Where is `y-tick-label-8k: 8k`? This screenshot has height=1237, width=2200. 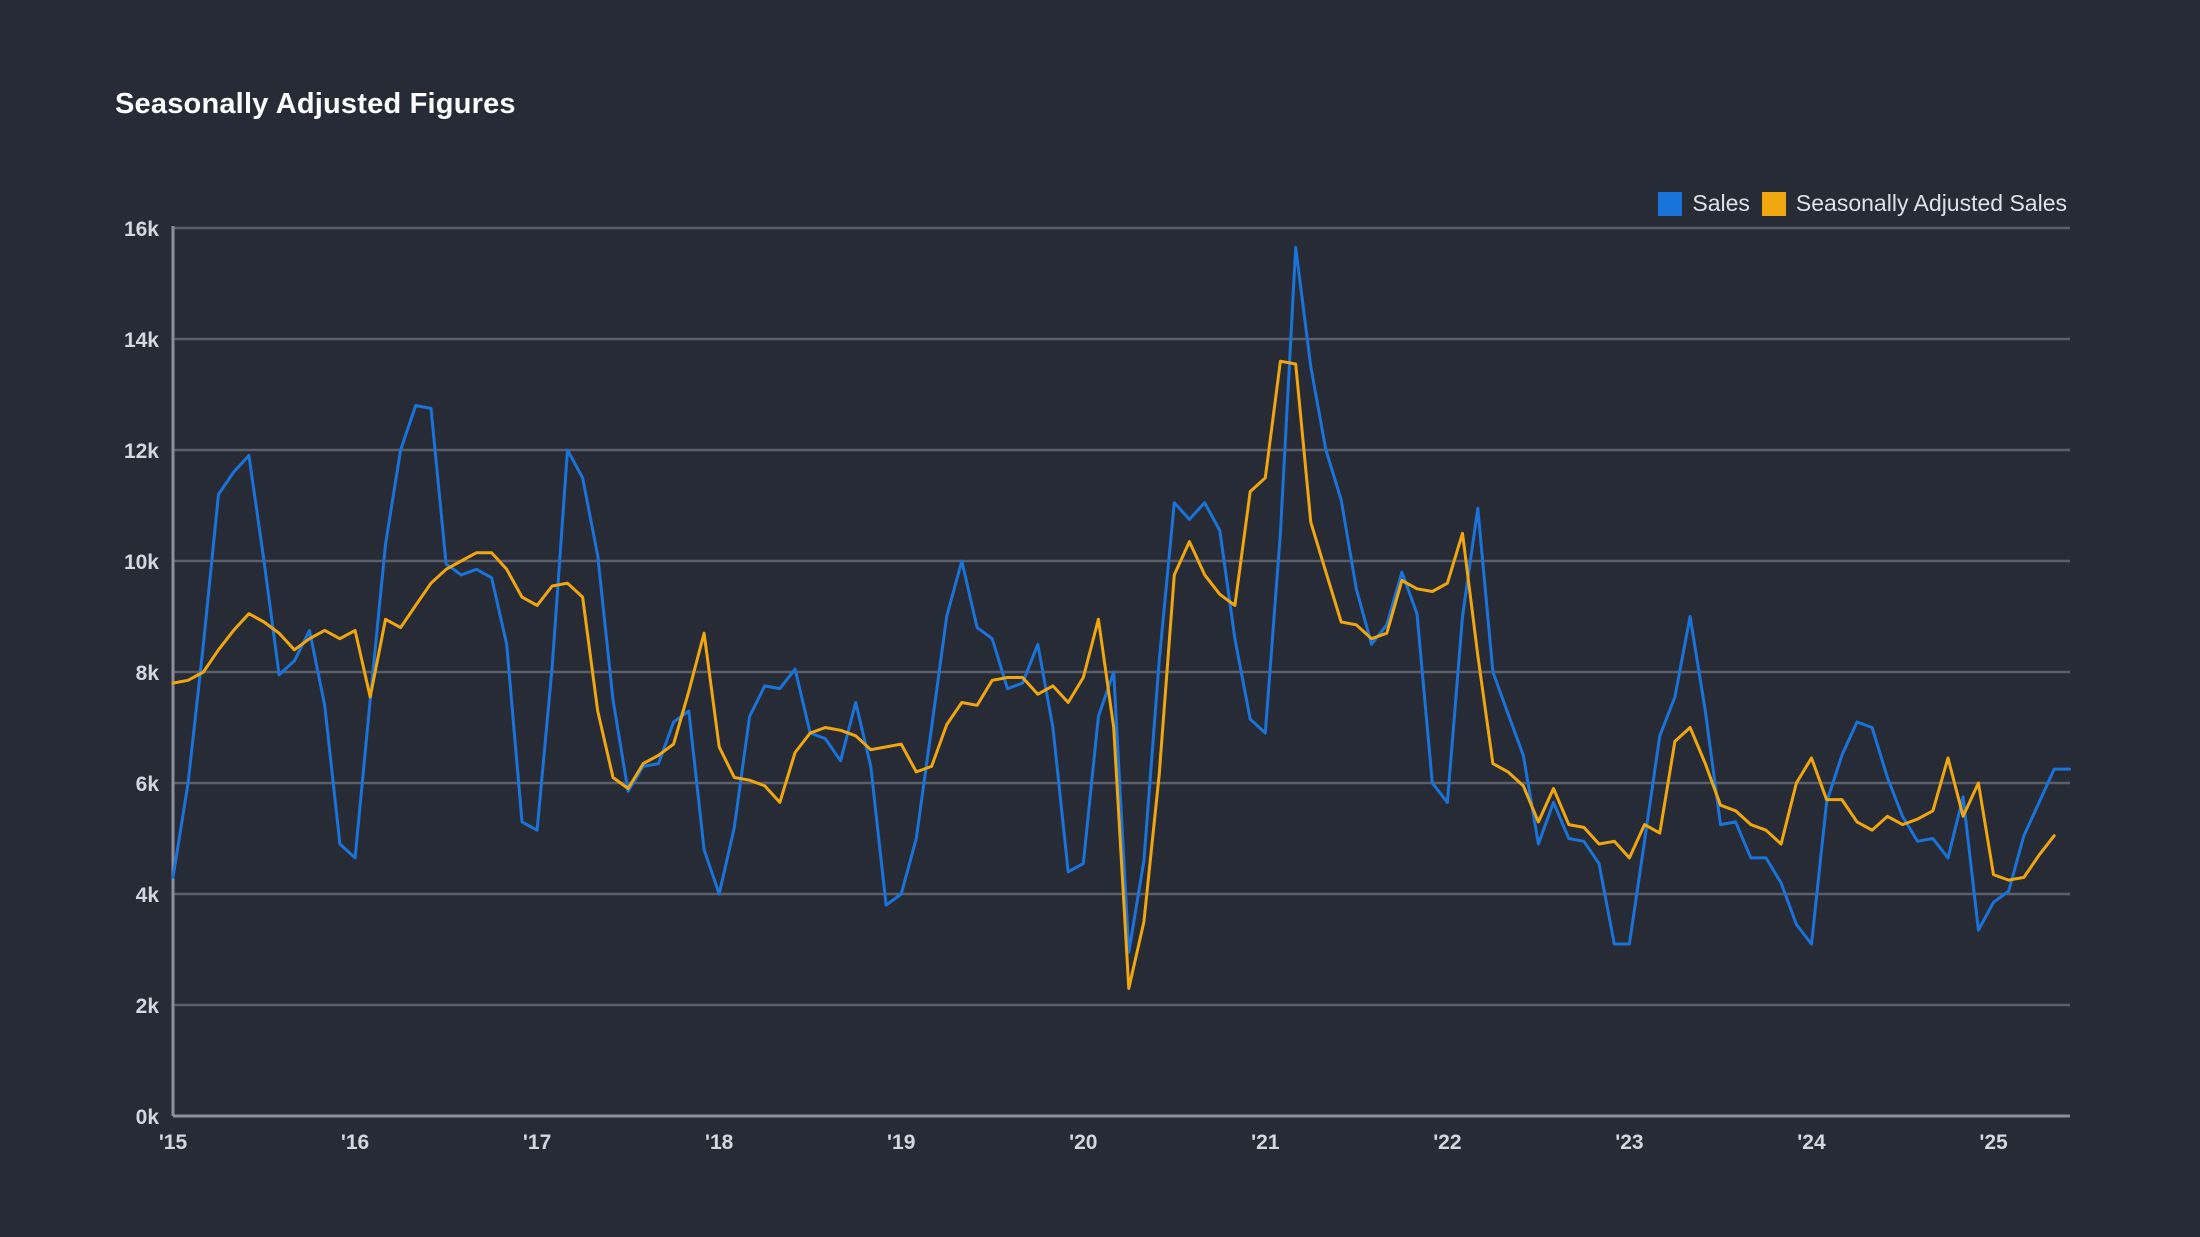 y-tick-label-8k: 8k is located at coordinates (148, 673).